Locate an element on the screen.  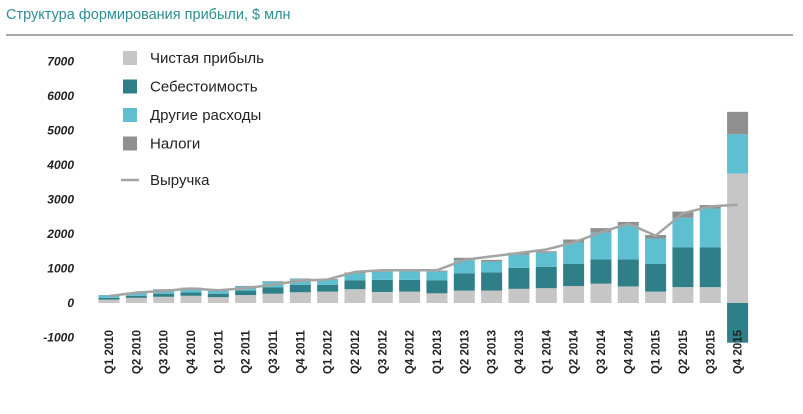
y-tick-label: 3000 is located at coordinates (60, 200).